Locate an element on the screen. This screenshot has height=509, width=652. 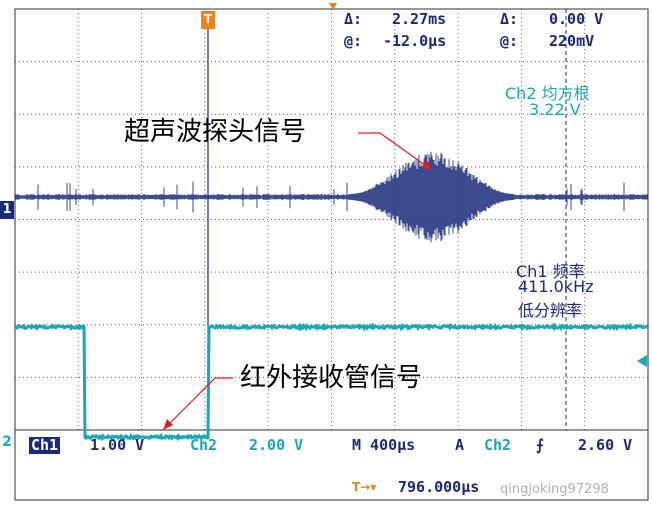
trigger-marker: T is located at coordinates (208, 20).